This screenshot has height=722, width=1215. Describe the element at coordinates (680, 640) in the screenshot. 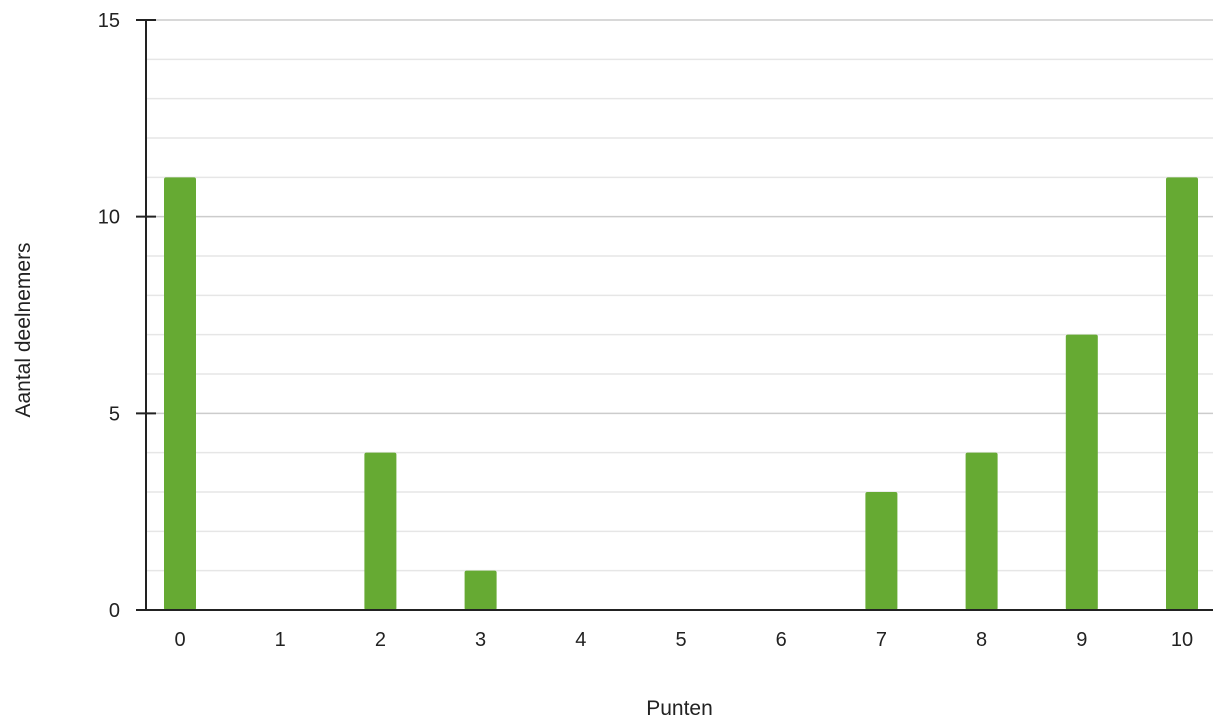

I see `x-tick-label: 5` at that location.